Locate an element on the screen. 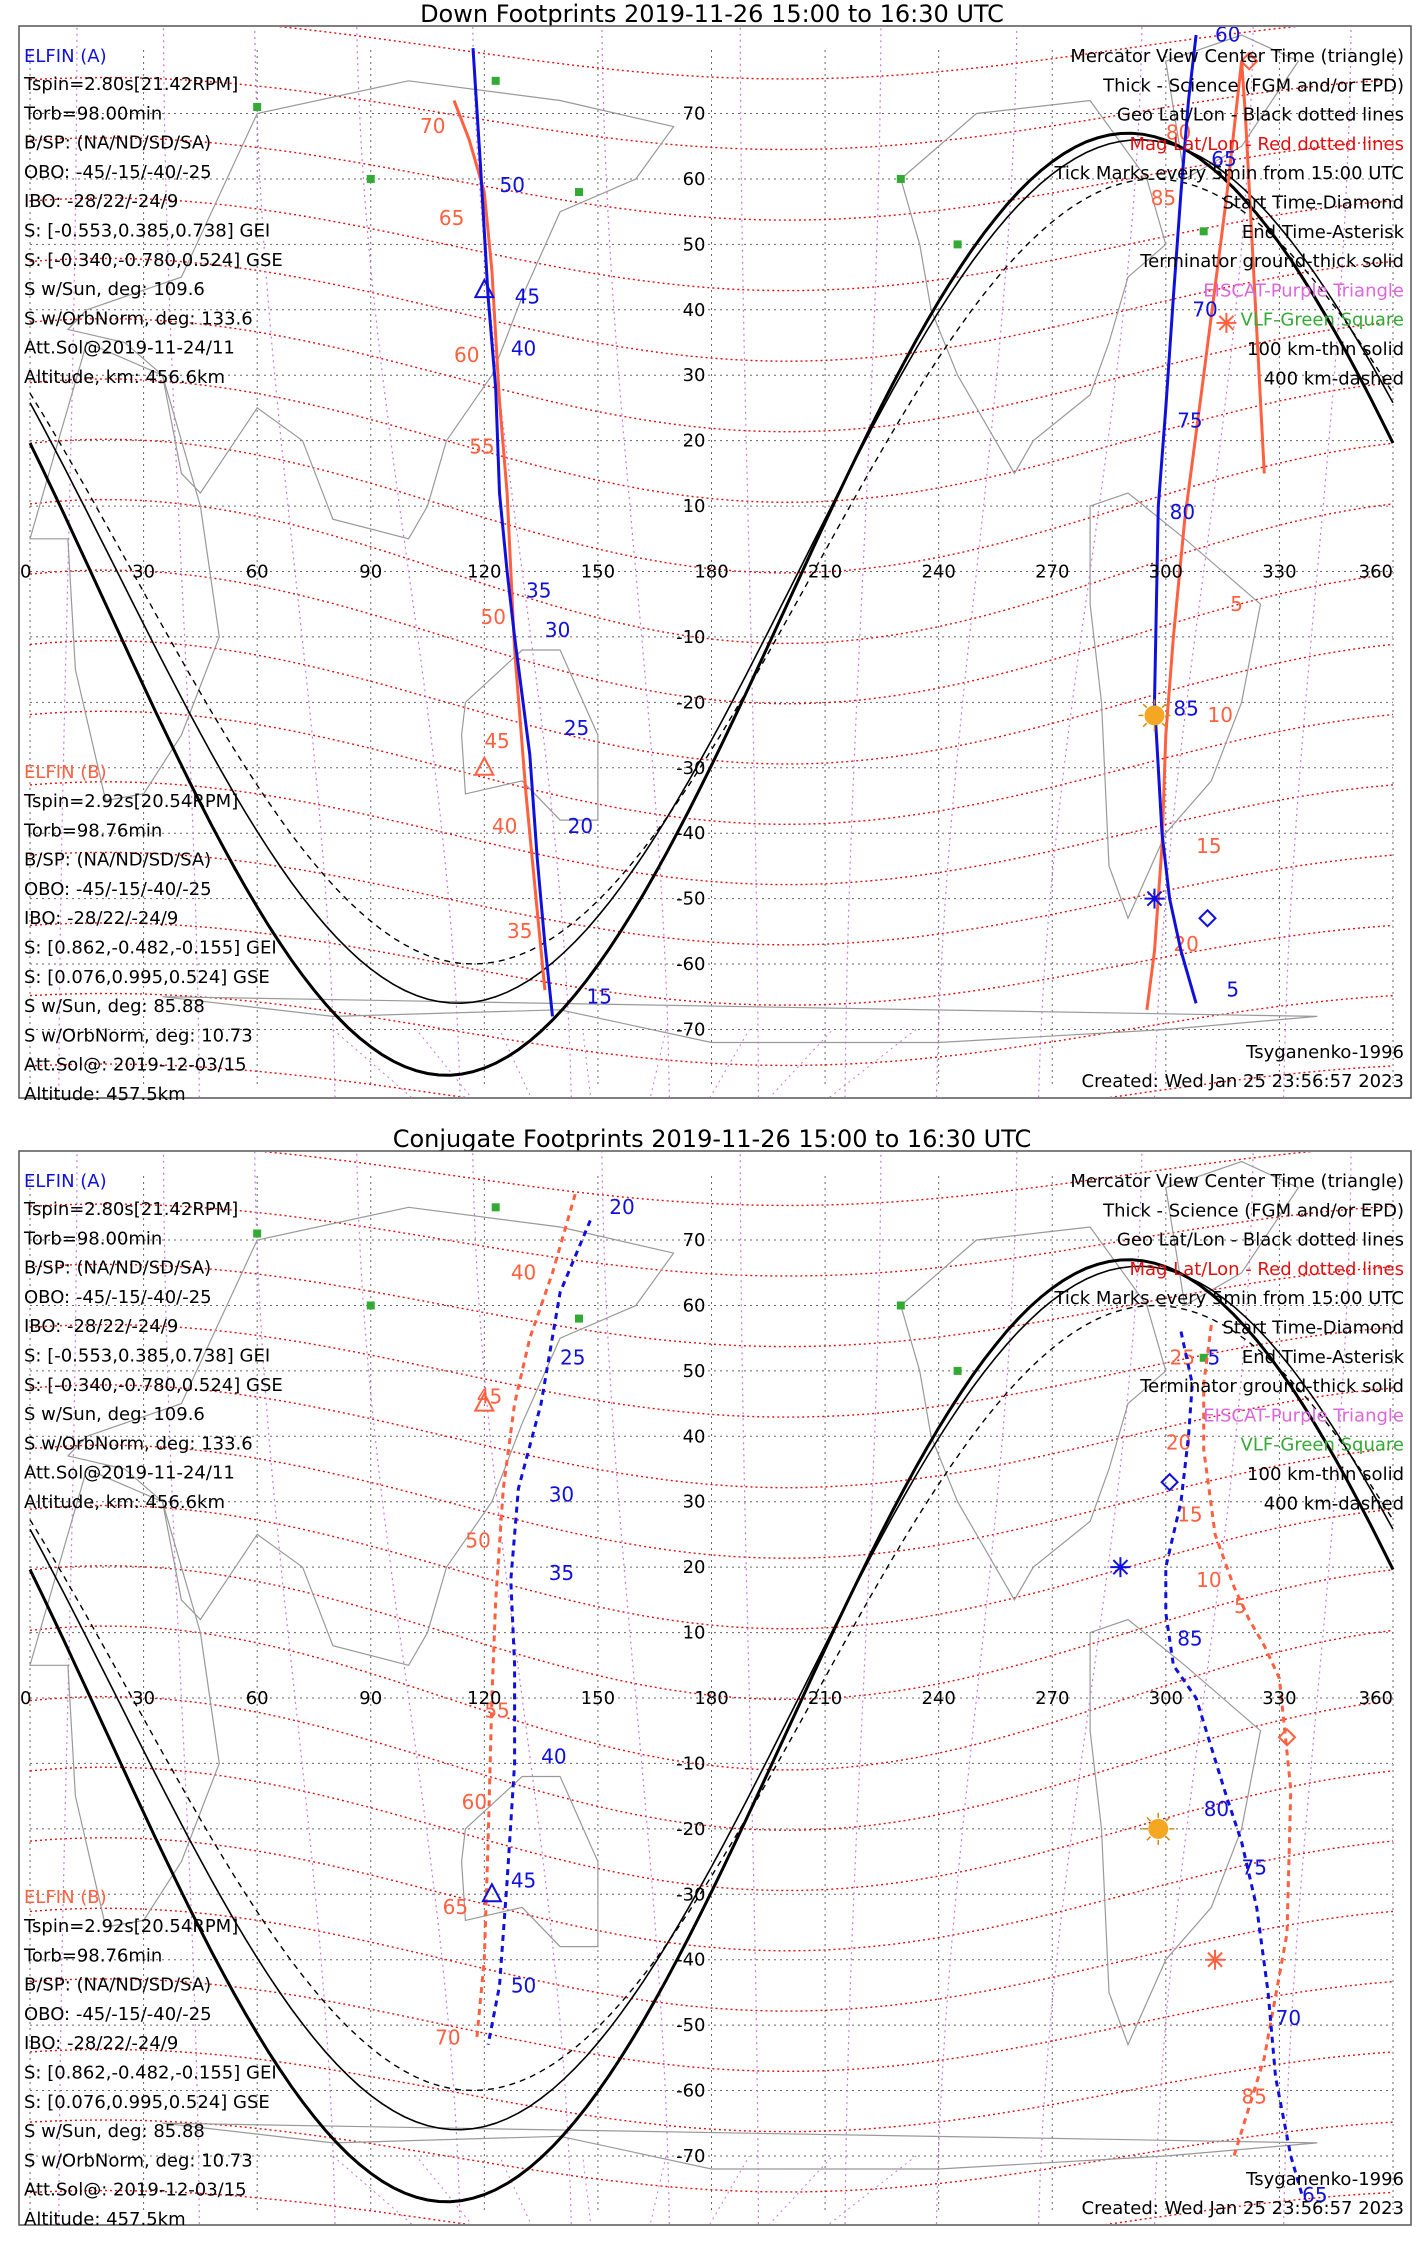  series-tick-label: 10 is located at coordinates (1219, 715).